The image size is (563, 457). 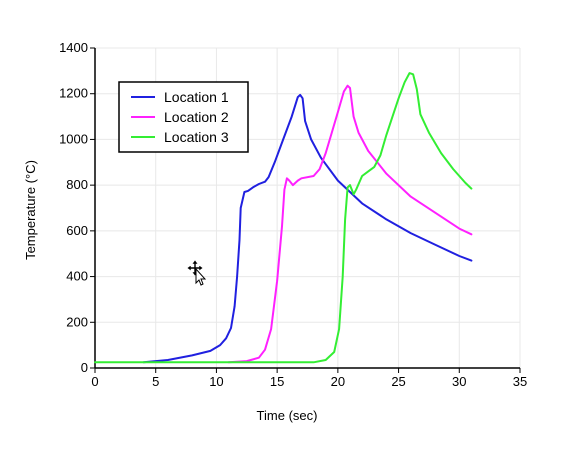 I want to click on y-tick-label: 400, so click(x=77, y=276).